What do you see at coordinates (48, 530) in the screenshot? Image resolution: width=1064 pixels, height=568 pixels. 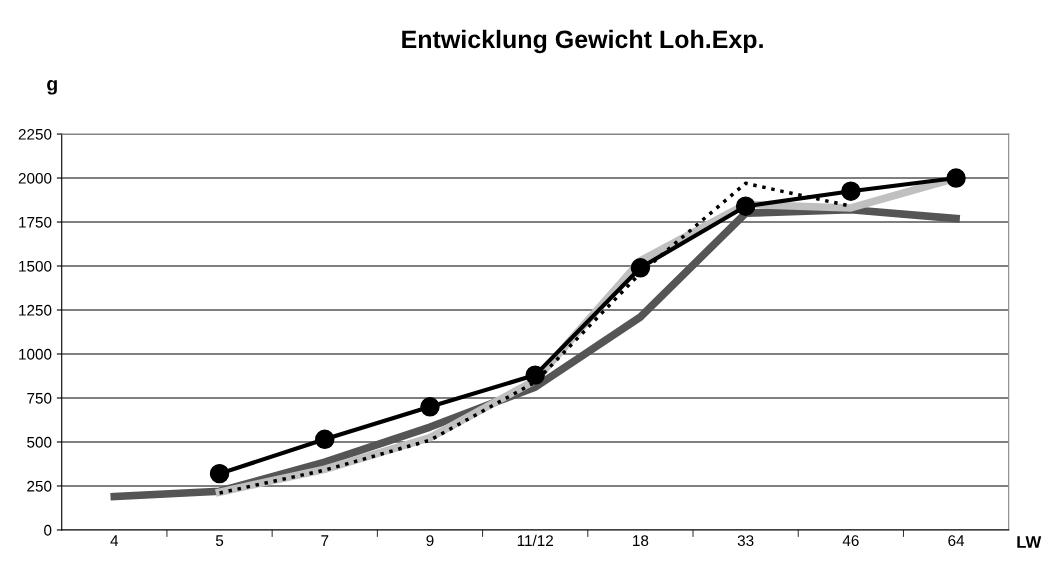 I see `y-tick-label: 0` at bounding box center [48, 530].